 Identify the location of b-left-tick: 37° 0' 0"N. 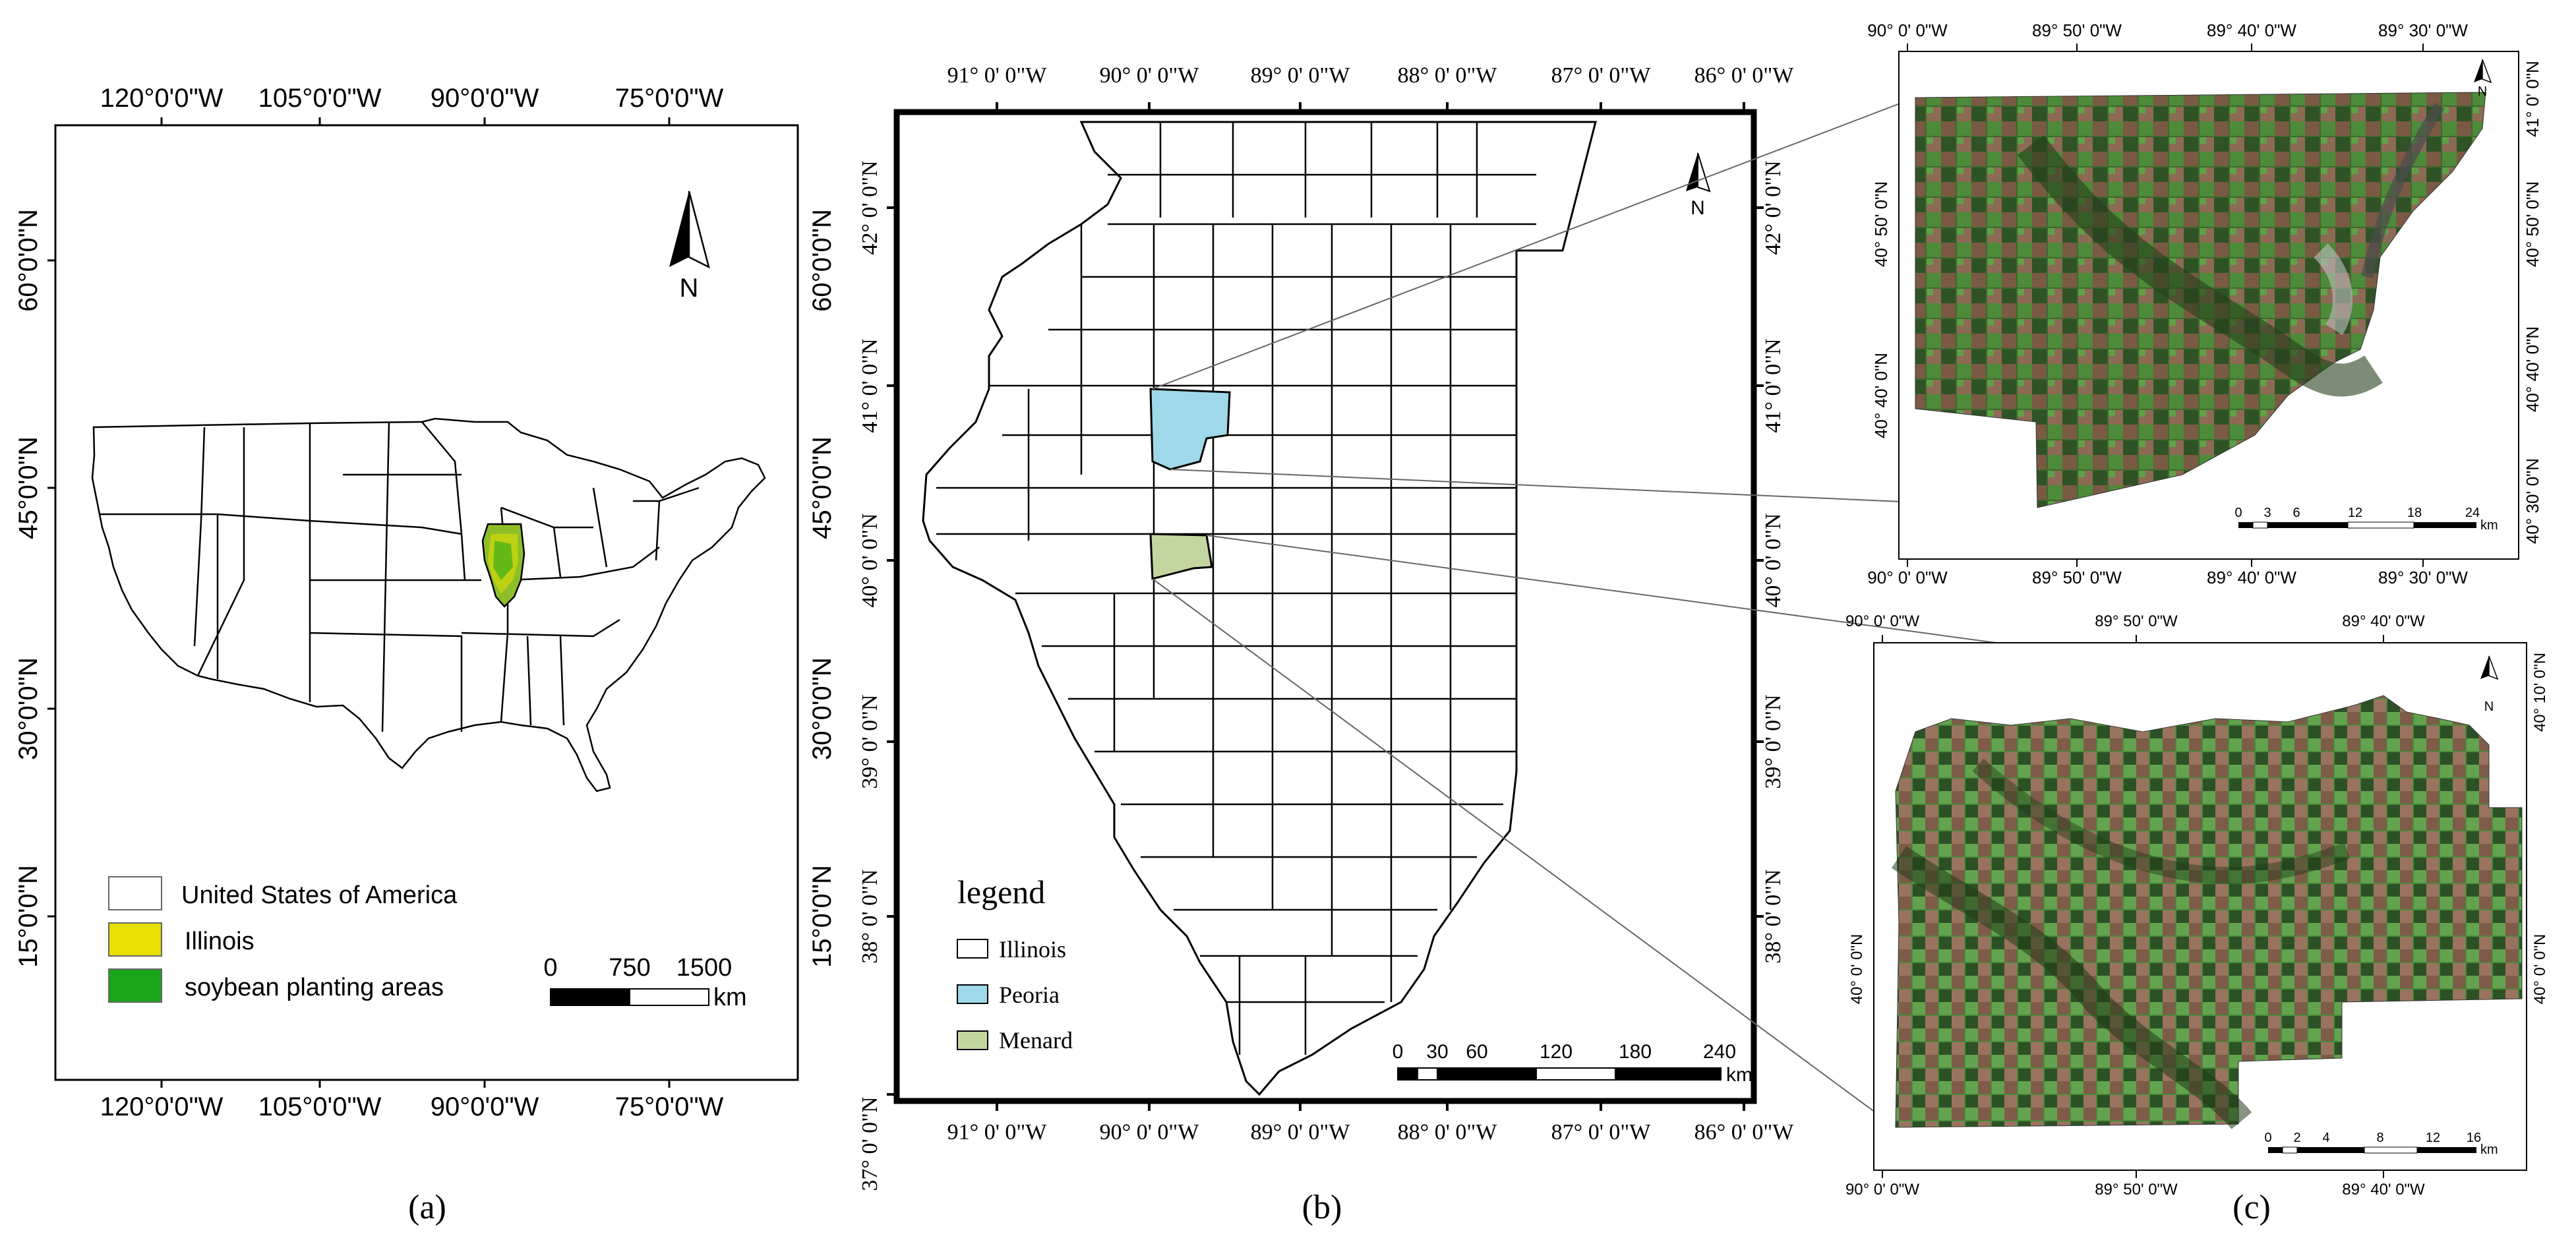
(870, 1143).